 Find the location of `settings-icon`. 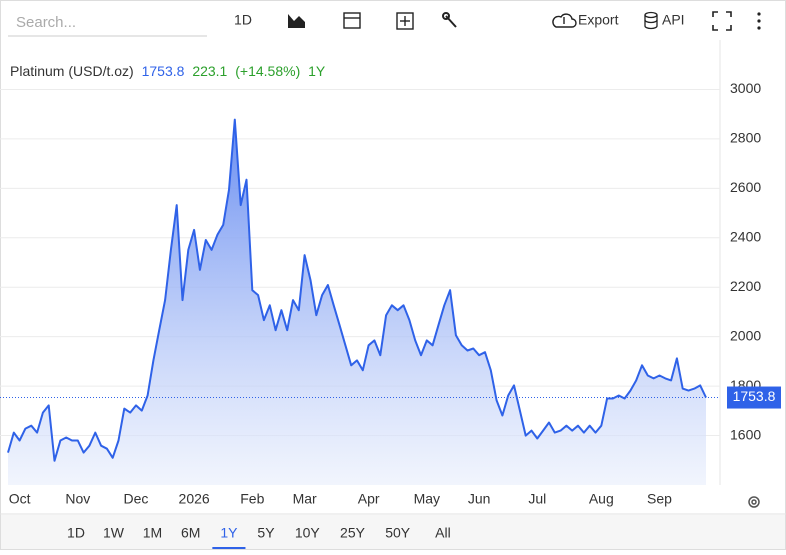

settings-icon is located at coordinates (754, 502).